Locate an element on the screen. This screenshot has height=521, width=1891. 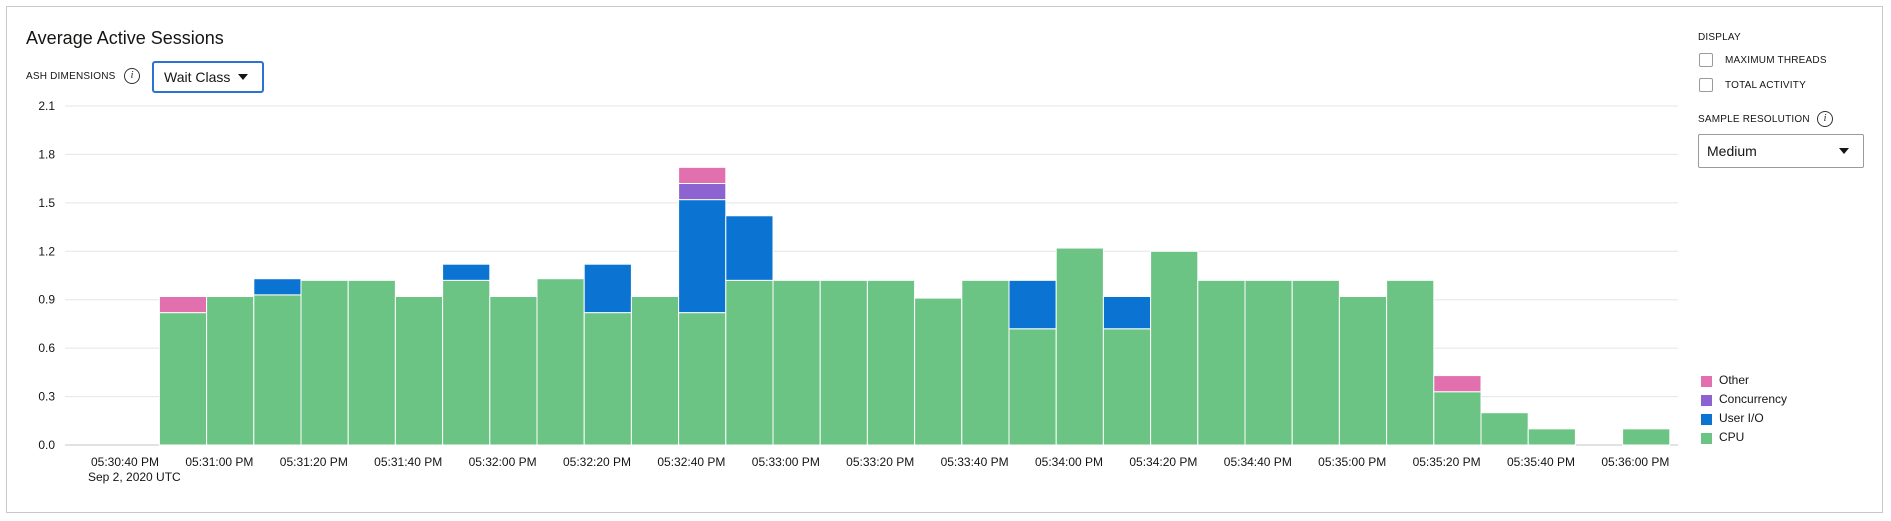
x-tick-label: 05:33:00 PM is located at coordinates (786, 462).